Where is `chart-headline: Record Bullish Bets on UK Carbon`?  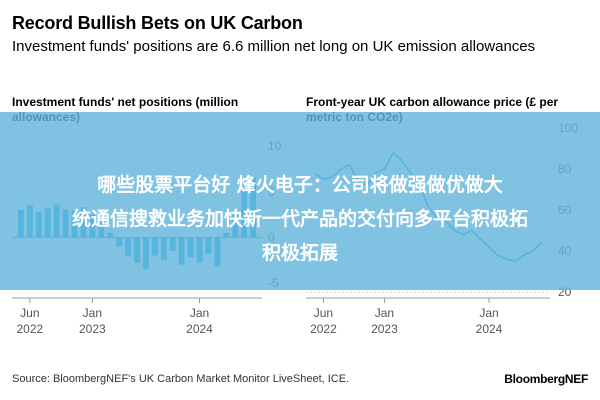 chart-headline: Record Bullish Bets on UK Carbon is located at coordinates (157, 23).